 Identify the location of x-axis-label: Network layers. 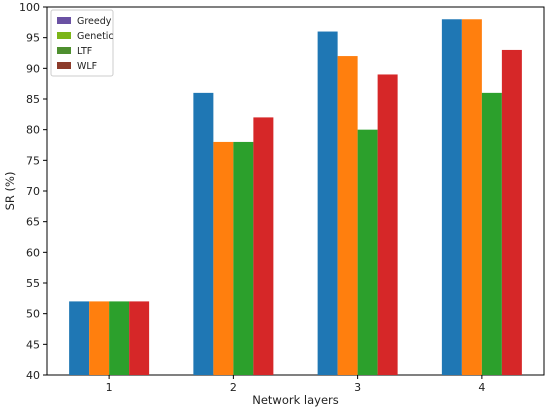
(295, 400).